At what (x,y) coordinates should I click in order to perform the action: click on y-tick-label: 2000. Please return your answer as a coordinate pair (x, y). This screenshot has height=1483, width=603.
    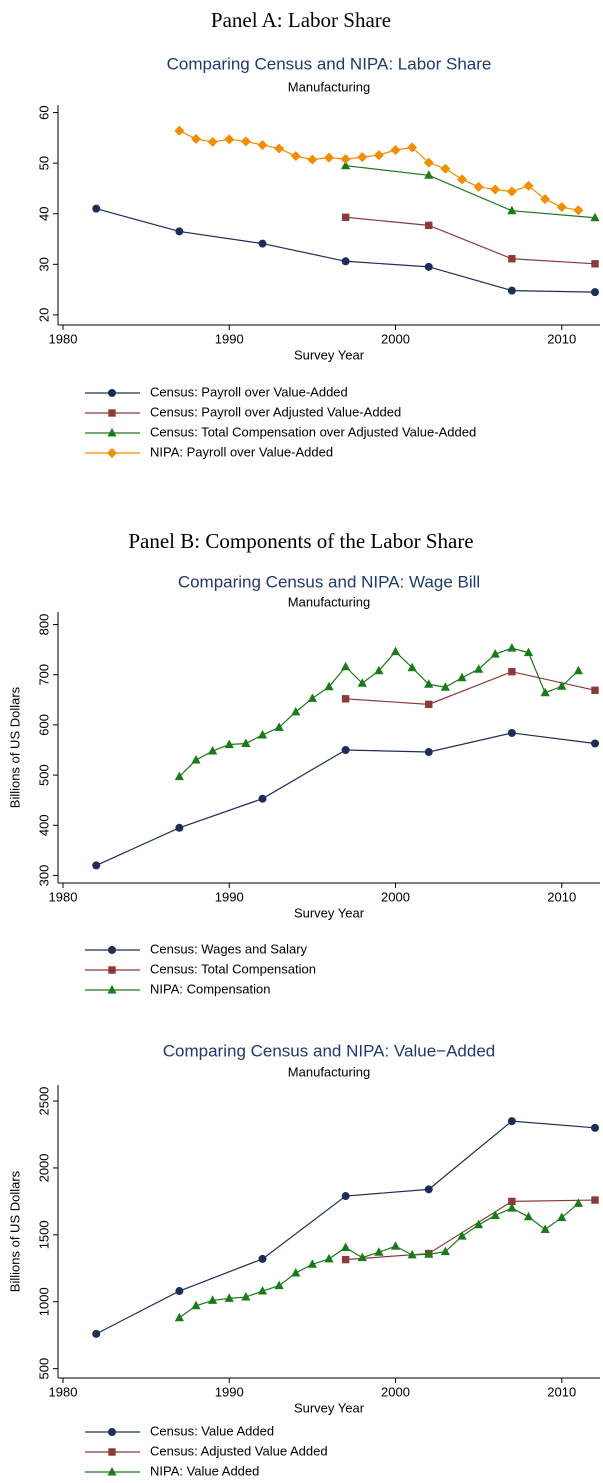
    Looking at the image, I should click on (43, 1167).